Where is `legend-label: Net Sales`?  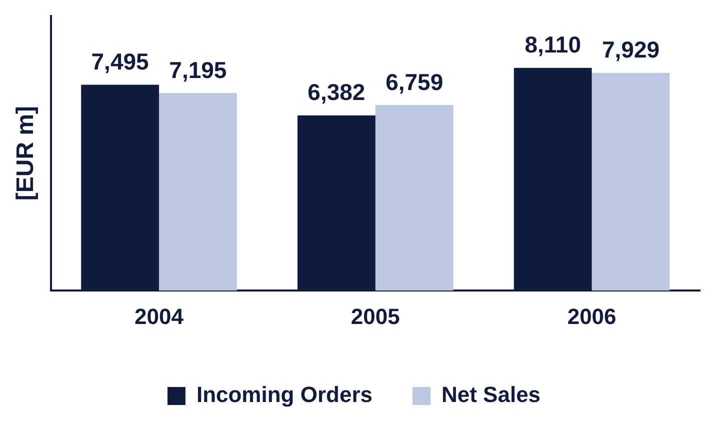 legend-label: Net Sales is located at coordinates (491, 395).